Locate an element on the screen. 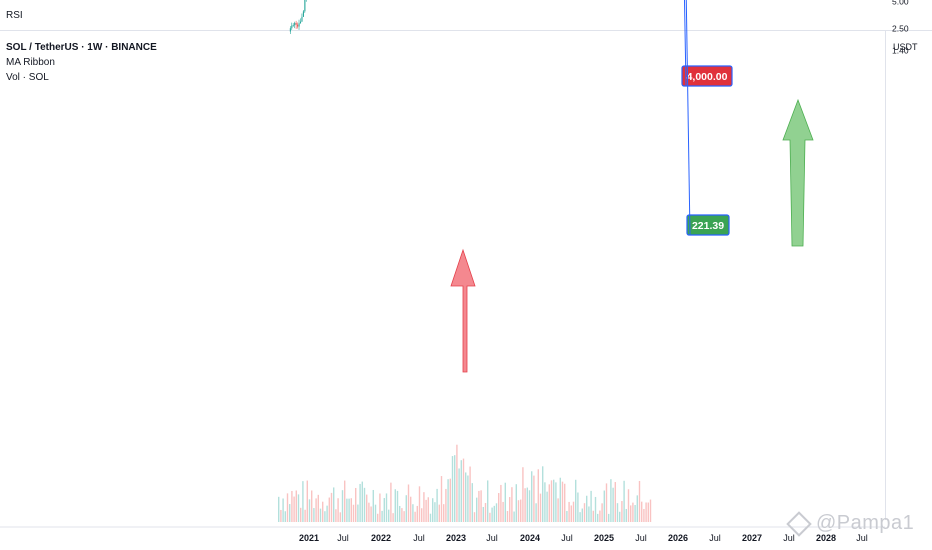 This screenshot has height=550, width=932. resistance-callout-box is located at coordinates (708, 225).